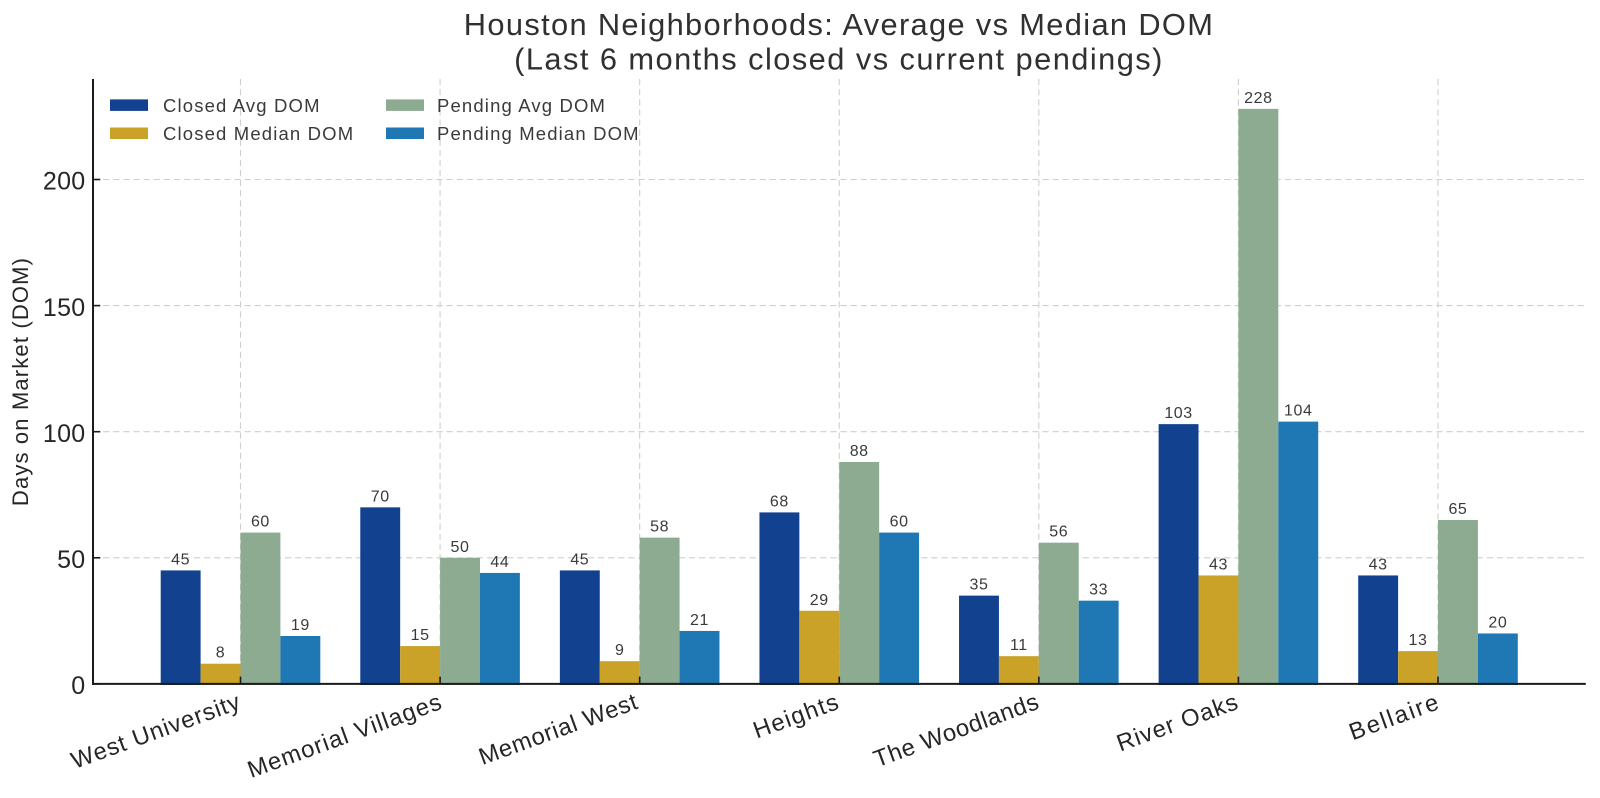 Image resolution: width=1600 pixels, height=798 pixels. What do you see at coordinates (659, 527) in the screenshot?
I see `svg-text: 58` at bounding box center [659, 527].